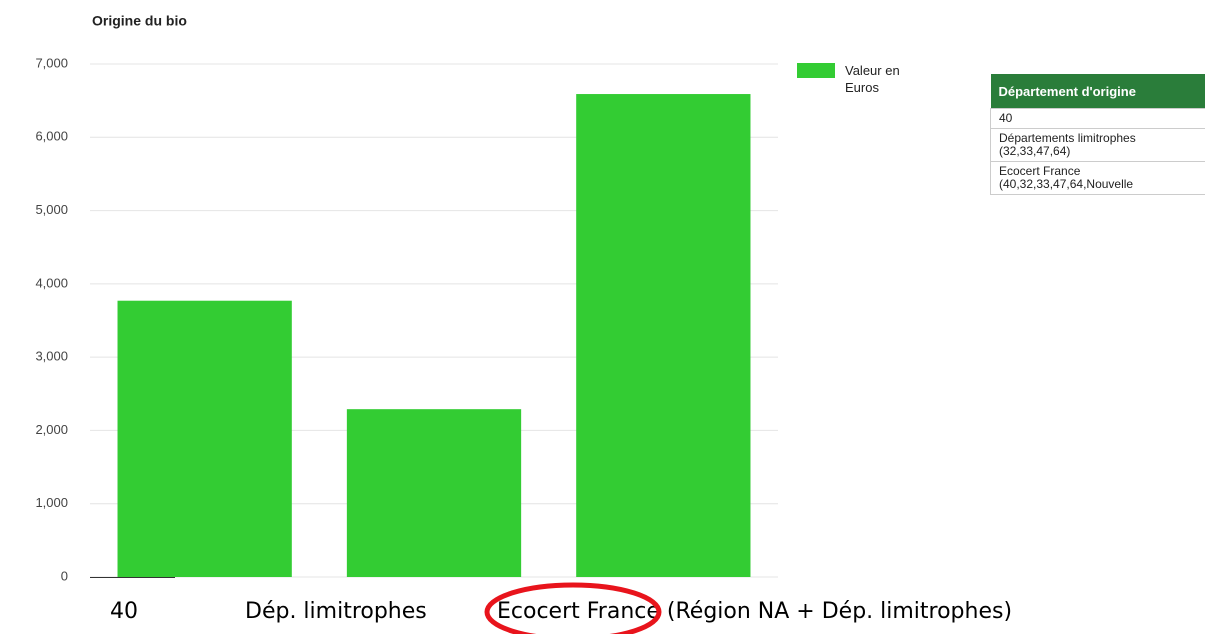 This screenshot has height=634, width=1205. I want to click on legend-label: Valeur en Euros, so click(872, 79).